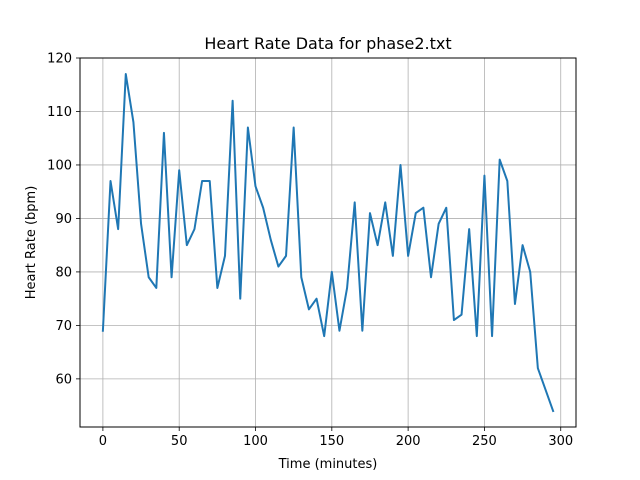 This screenshot has height=480, width=640. Describe the element at coordinates (408, 441) in the screenshot. I see `x-tick-label: 200` at that location.